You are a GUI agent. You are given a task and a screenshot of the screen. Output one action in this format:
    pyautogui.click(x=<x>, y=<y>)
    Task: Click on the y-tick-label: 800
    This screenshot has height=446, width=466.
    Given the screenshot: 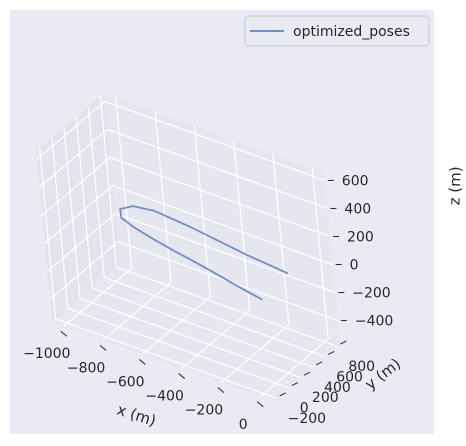 What is the action you would take?
    pyautogui.click(x=361, y=367)
    